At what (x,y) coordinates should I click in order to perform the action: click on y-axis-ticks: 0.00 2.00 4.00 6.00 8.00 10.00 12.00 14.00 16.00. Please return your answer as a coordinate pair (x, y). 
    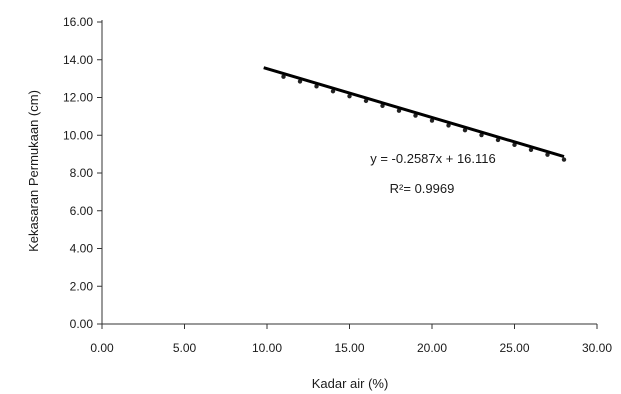
    Looking at the image, I should click on (82, 173).